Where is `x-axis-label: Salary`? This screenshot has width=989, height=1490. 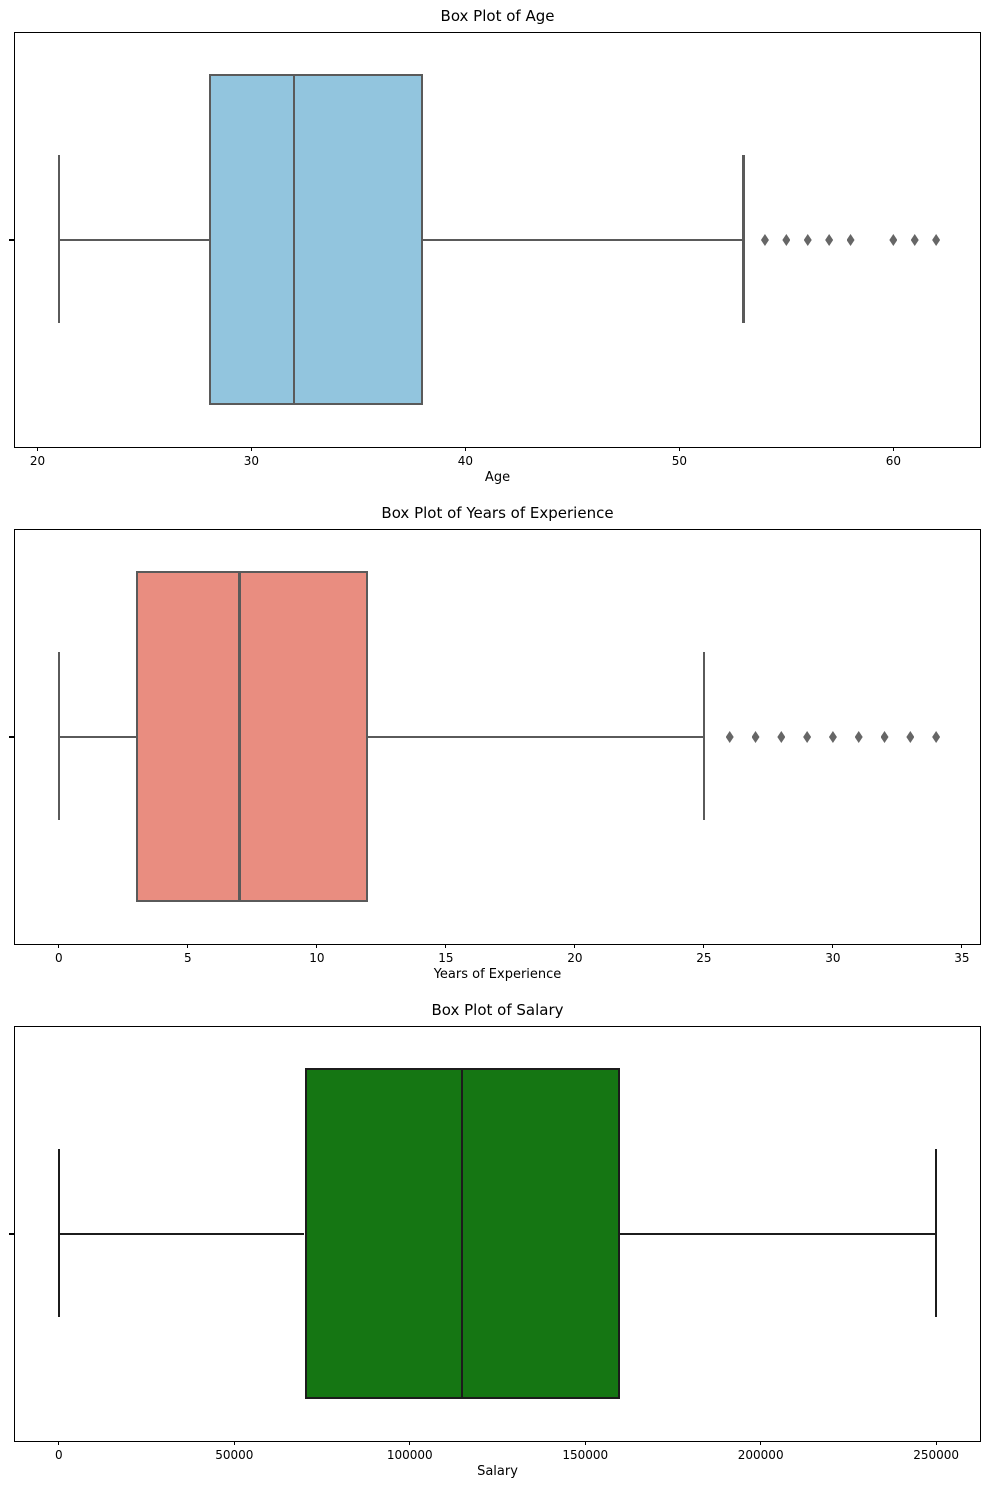 x-axis-label: Salary is located at coordinates (497, 1471).